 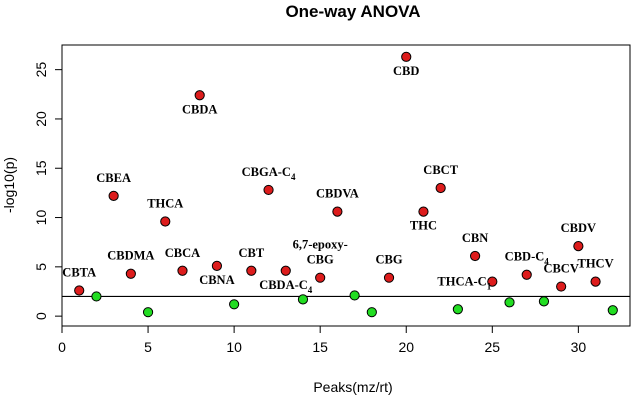 What do you see at coordinates (41, 218) in the screenshot?
I see `y-tick-label: 10` at bounding box center [41, 218].